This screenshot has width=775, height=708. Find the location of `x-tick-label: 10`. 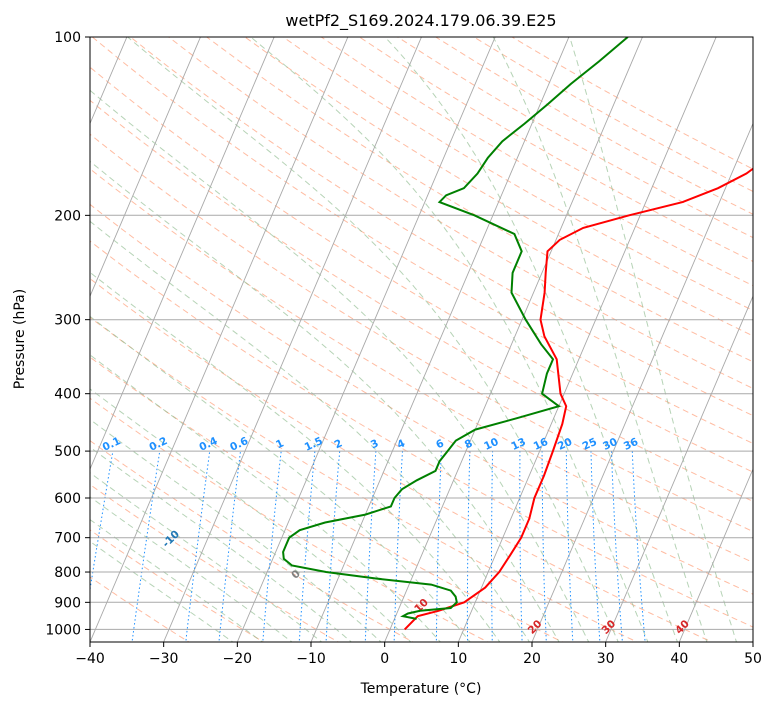

x-tick-label: 10 is located at coordinates (458, 659).